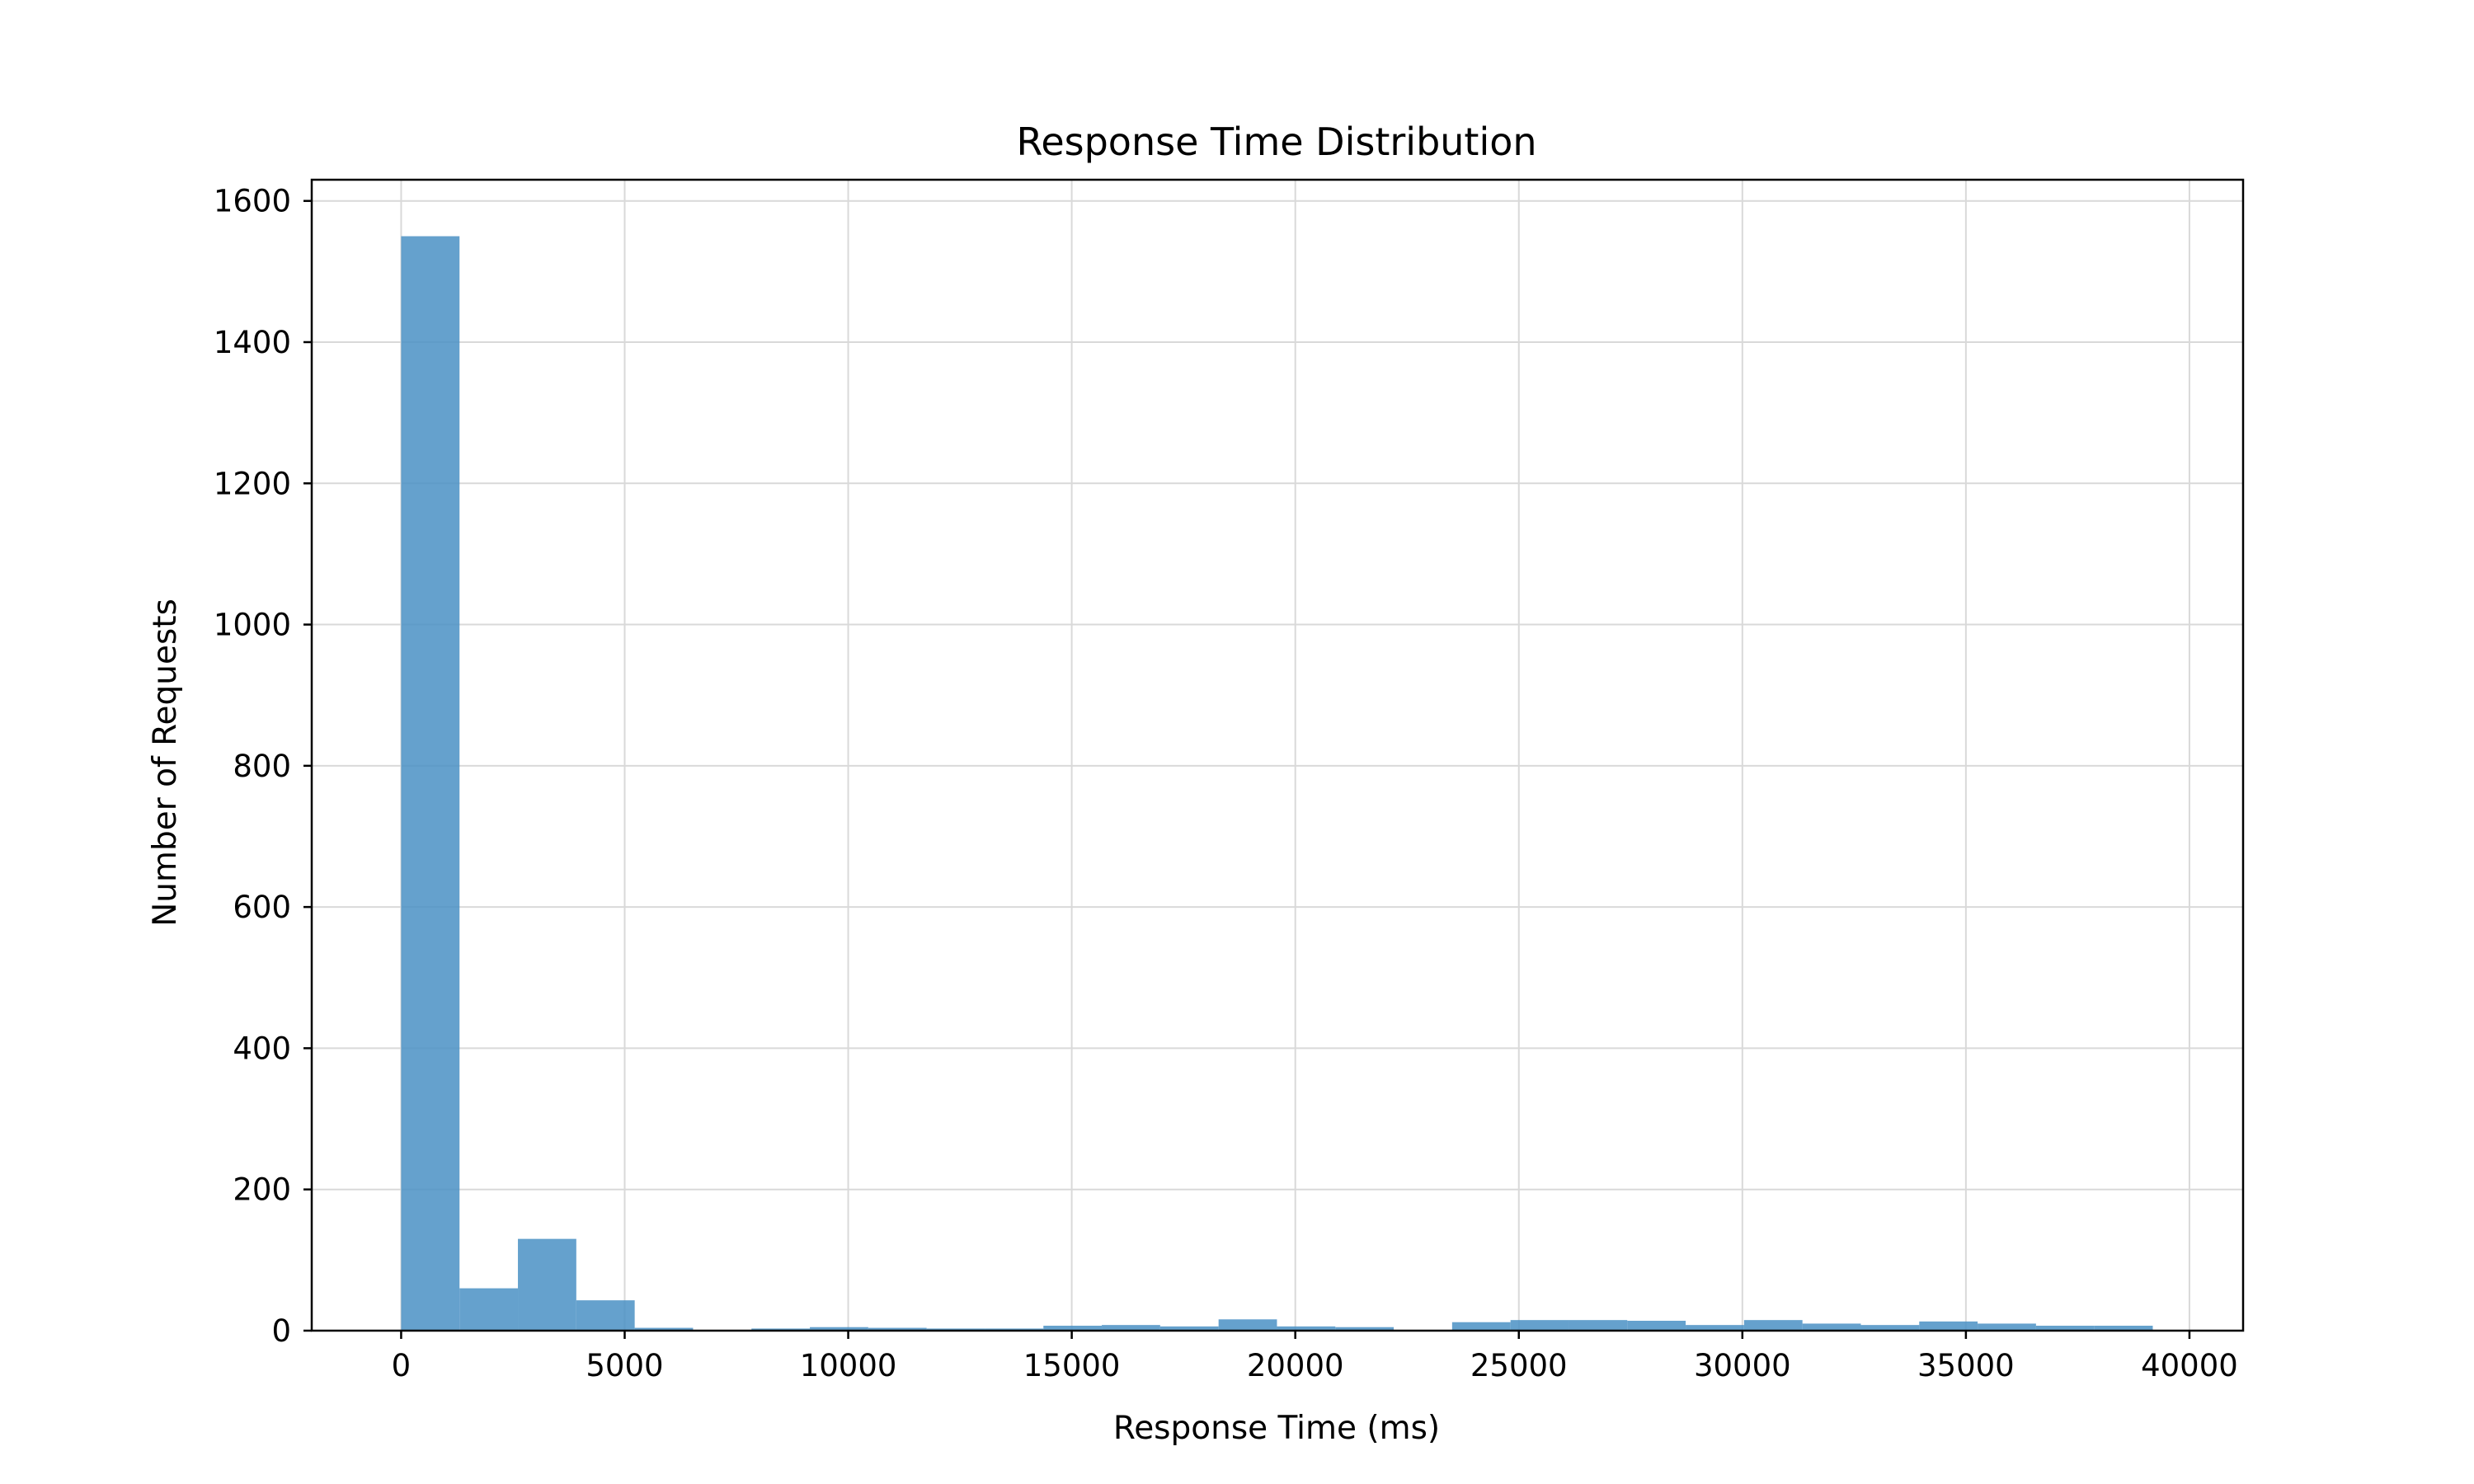 The height and width of the screenshot is (1484, 2474). Describe the element at coordinates (2189, 1365) in the screenshot. I see `x-tick-label: 40000` at that location.